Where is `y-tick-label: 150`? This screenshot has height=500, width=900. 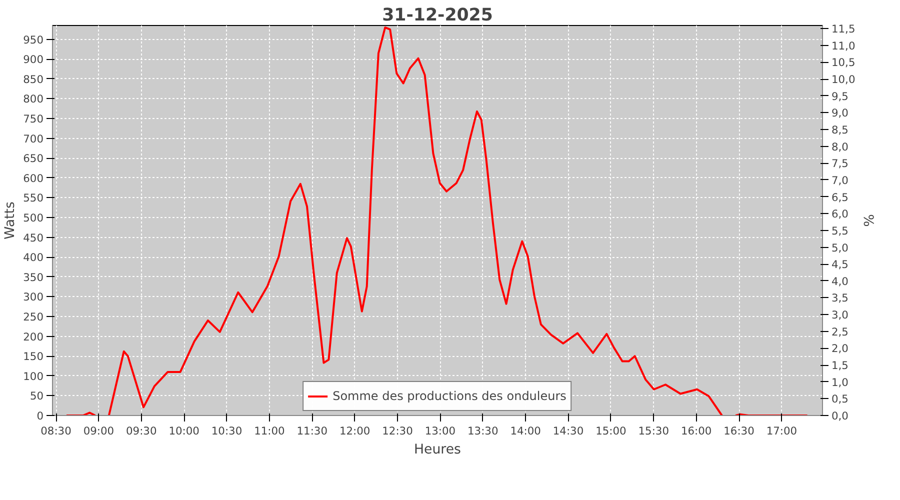 y-tick-label: 150 is located at coordinates (33, 357).